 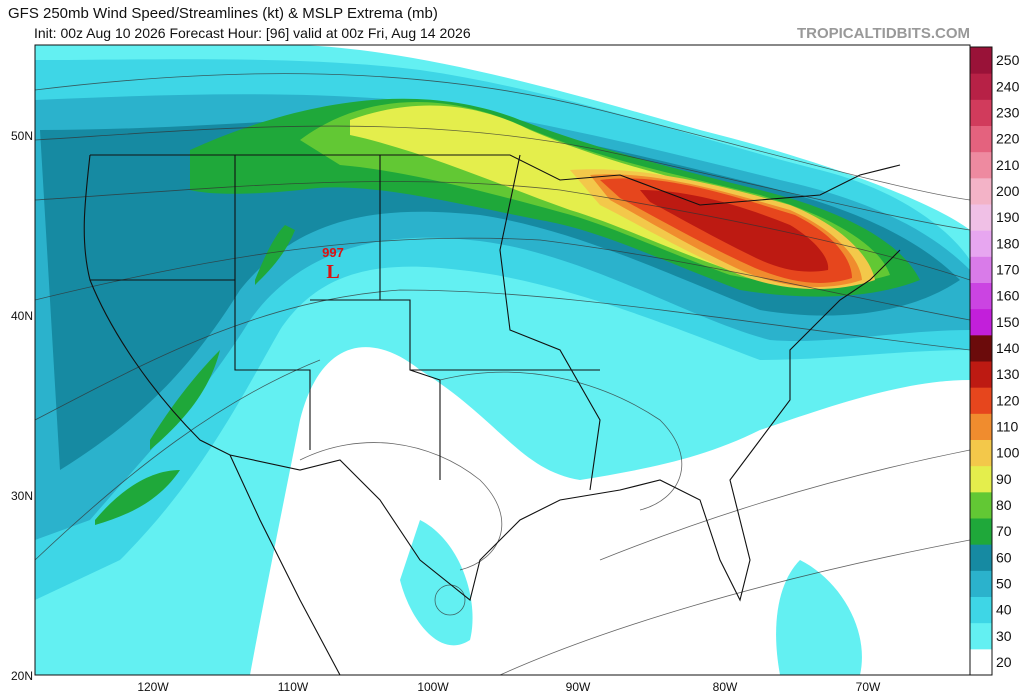 I want to click on lat-label: 30N, so click(x=22, y=496).